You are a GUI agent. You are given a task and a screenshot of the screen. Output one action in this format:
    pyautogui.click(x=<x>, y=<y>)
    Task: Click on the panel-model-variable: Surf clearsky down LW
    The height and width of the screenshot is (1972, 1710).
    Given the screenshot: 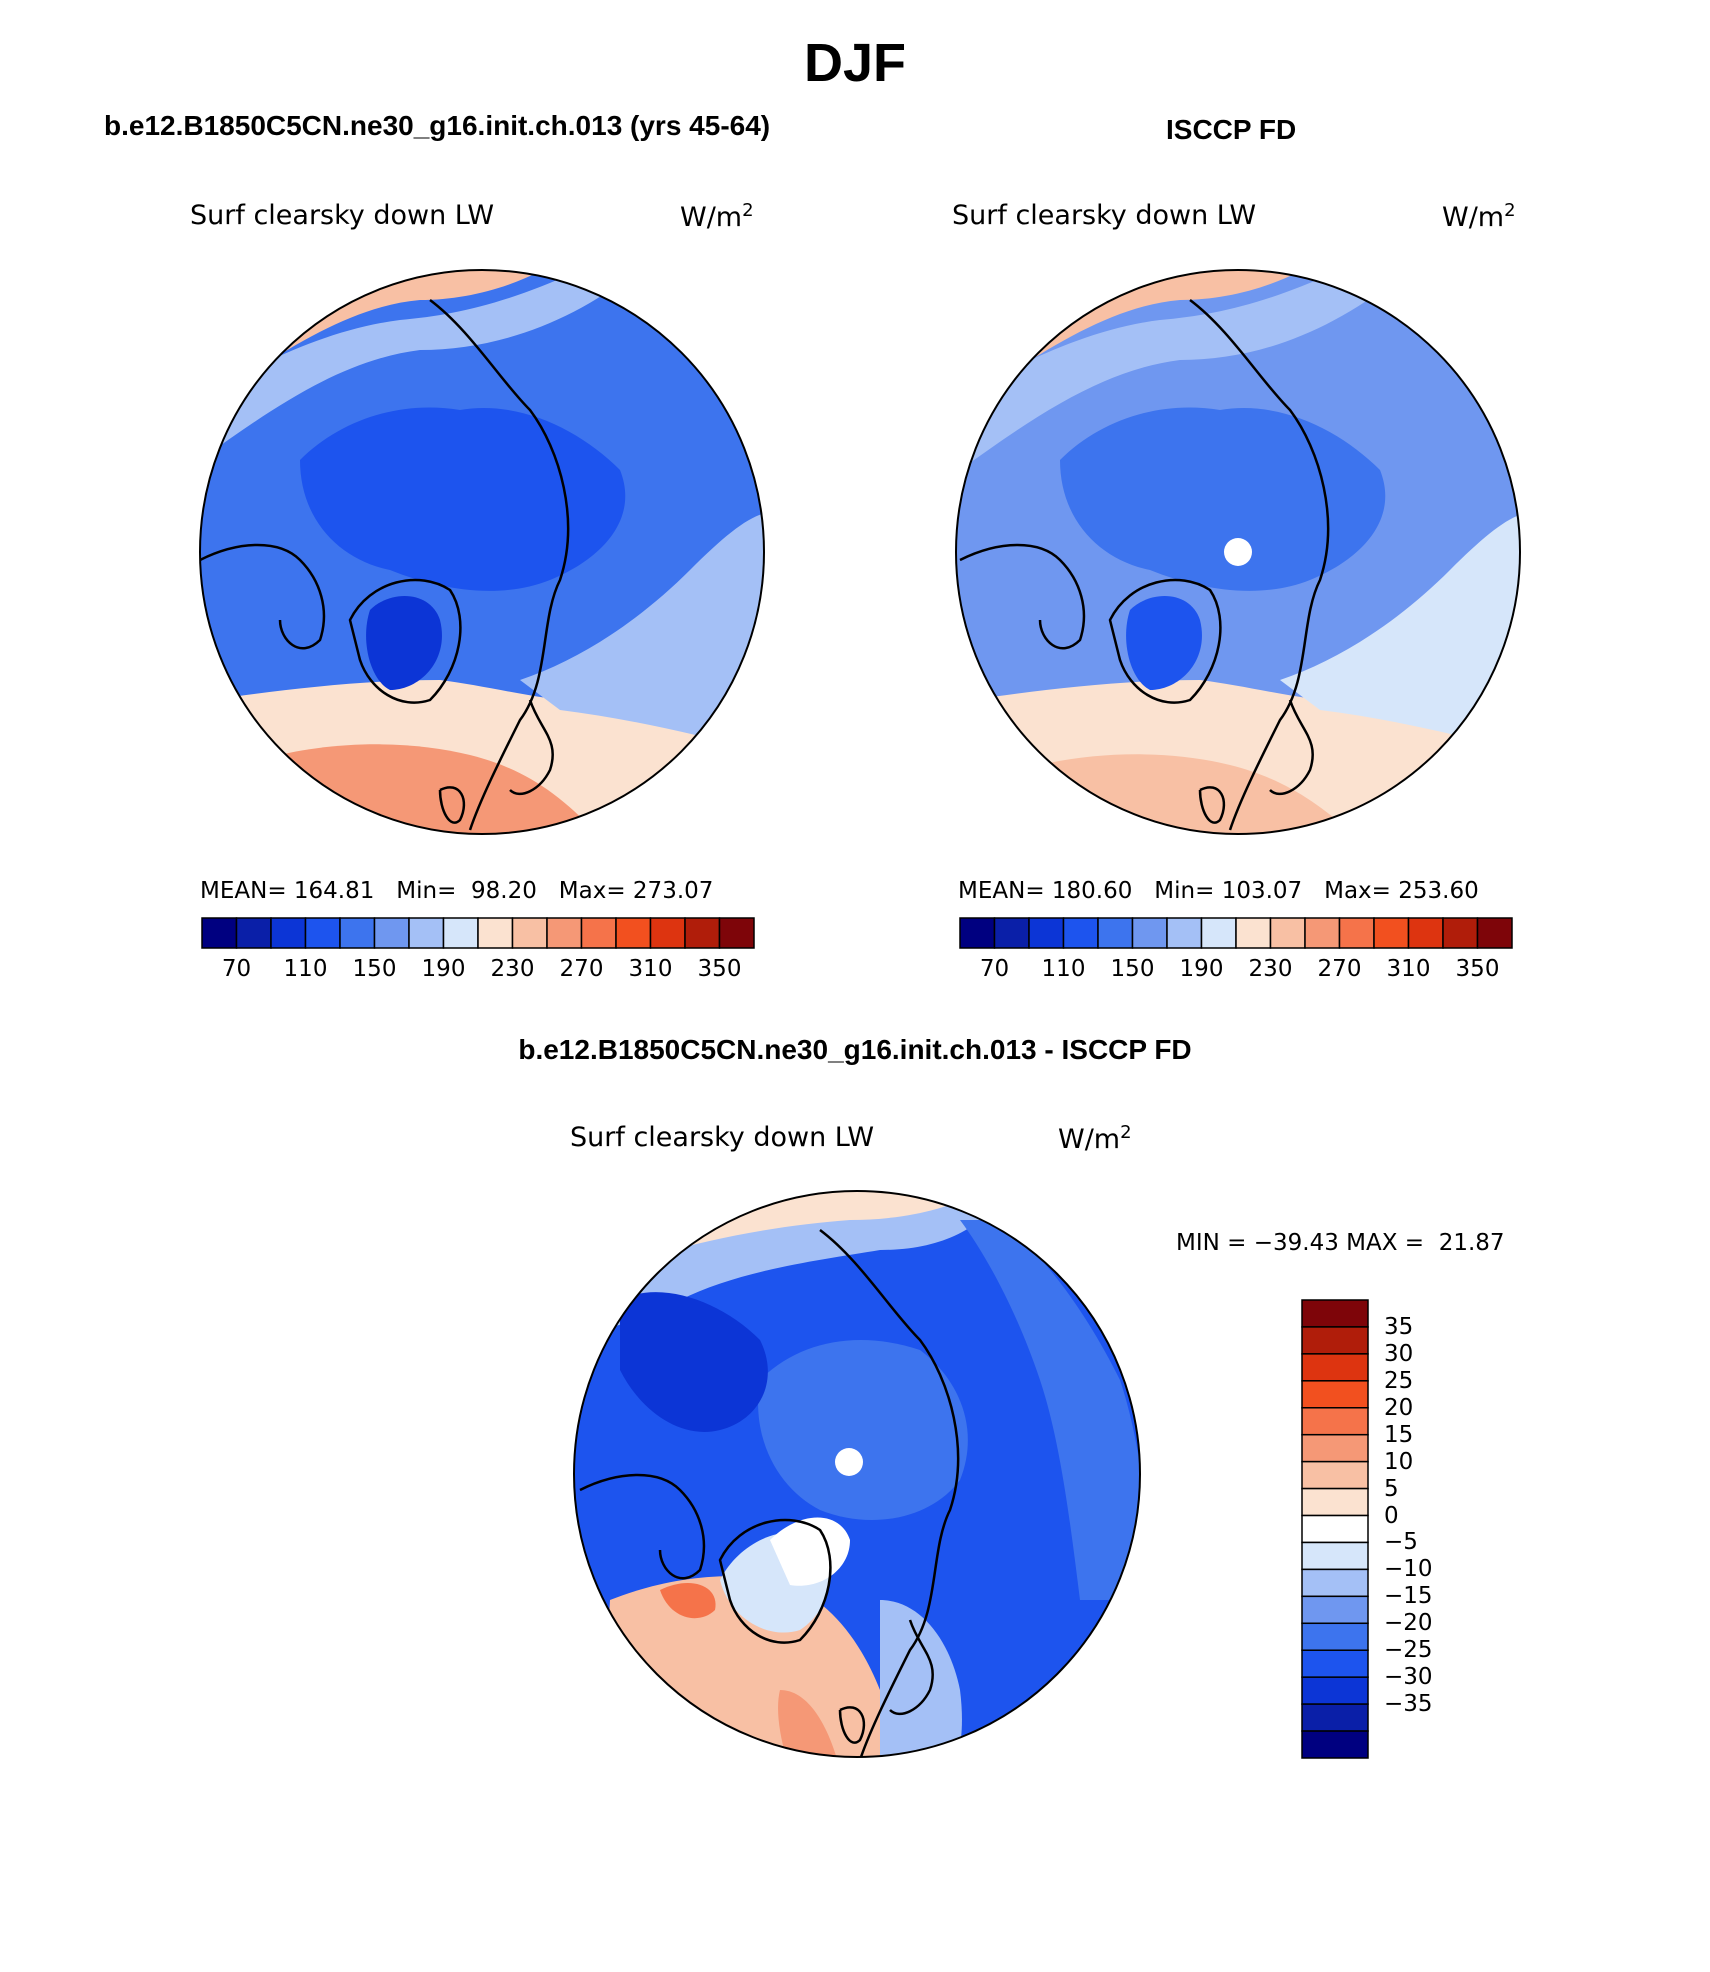 What is the action you would take?
    pyautogui.click(x=342, y=215)
    